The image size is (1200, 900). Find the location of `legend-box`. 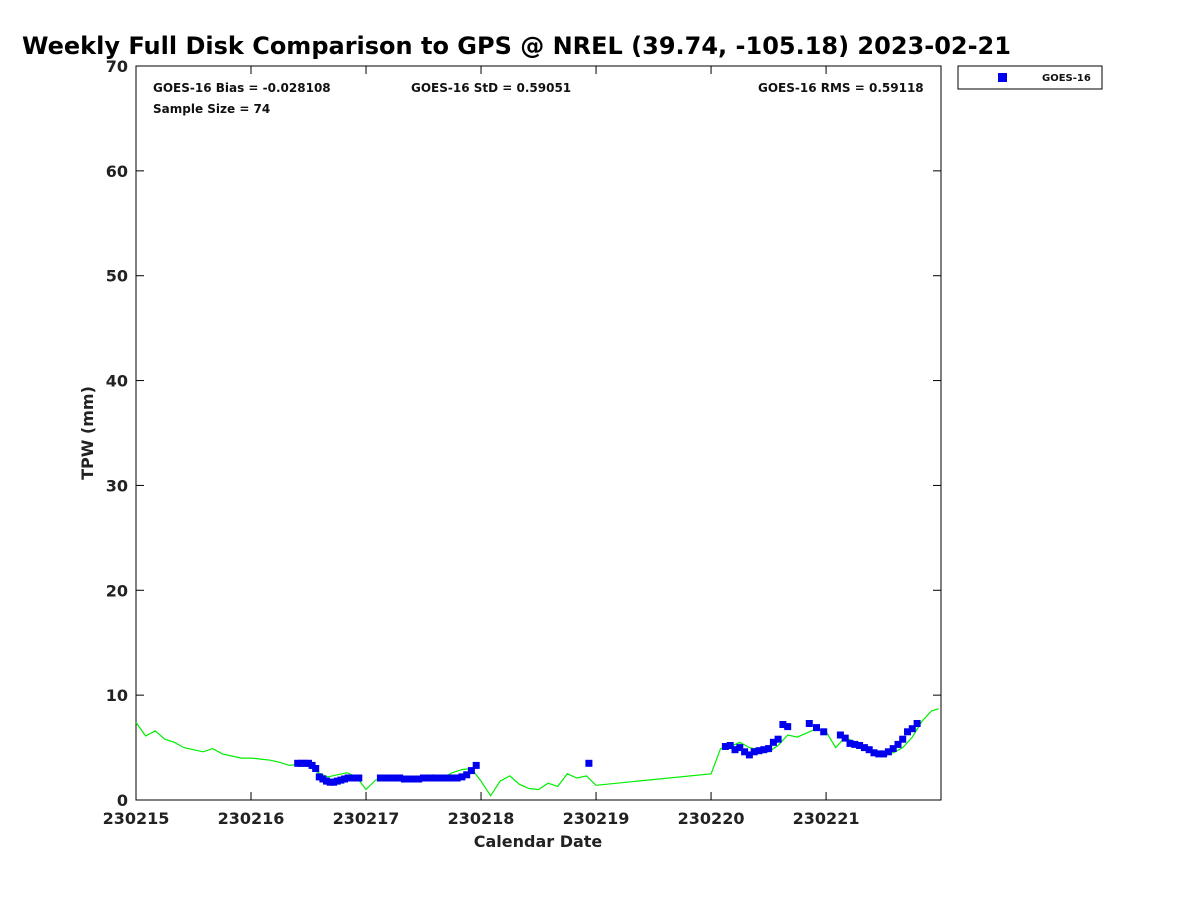

legend-box is located at coordinates (1030, 77).